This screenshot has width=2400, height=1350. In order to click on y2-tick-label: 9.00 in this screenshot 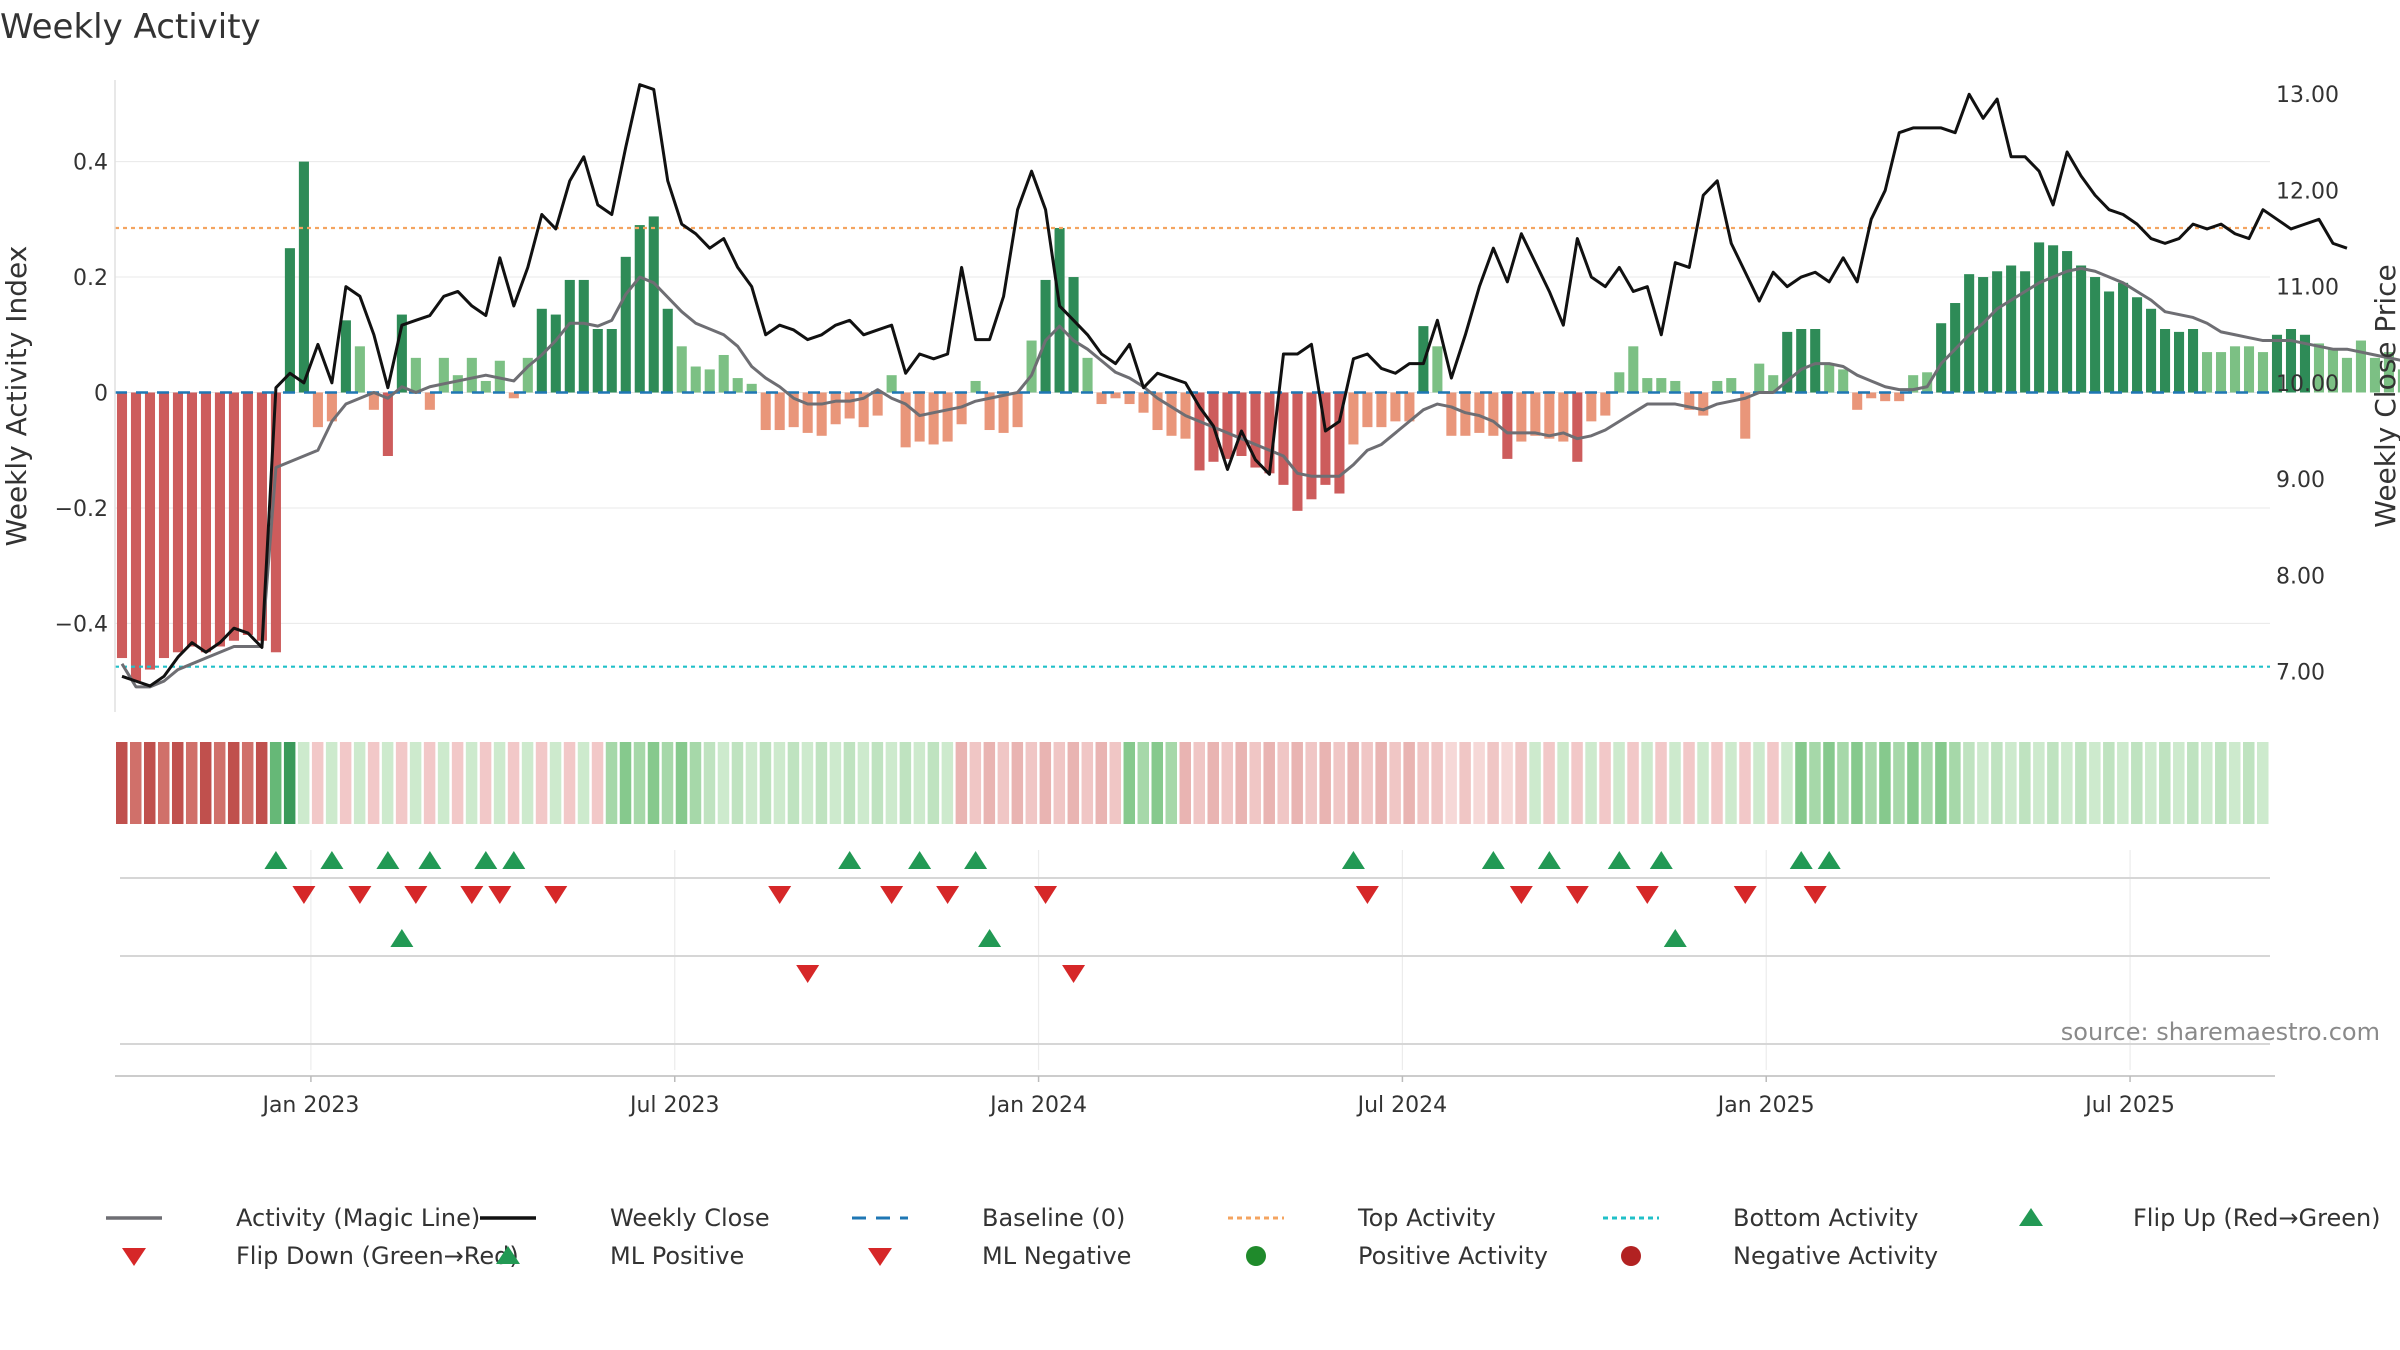, I will do `click(2300, 480)`.